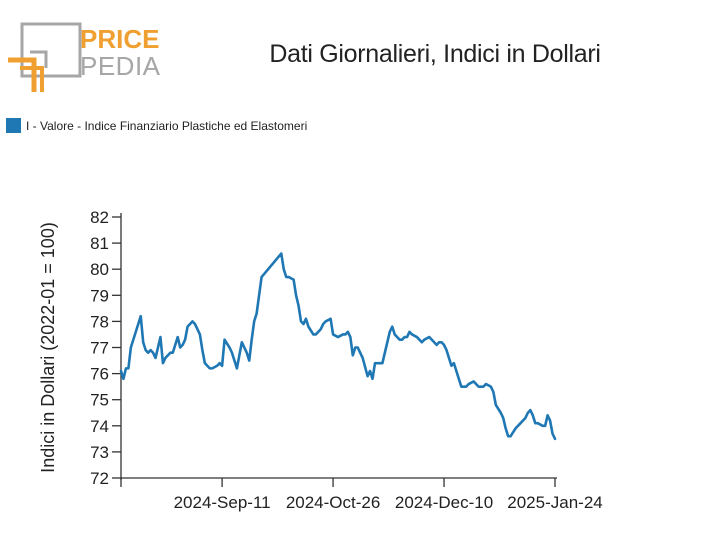  I want to click on y-tick-label-75: 75, so click(99, 400).